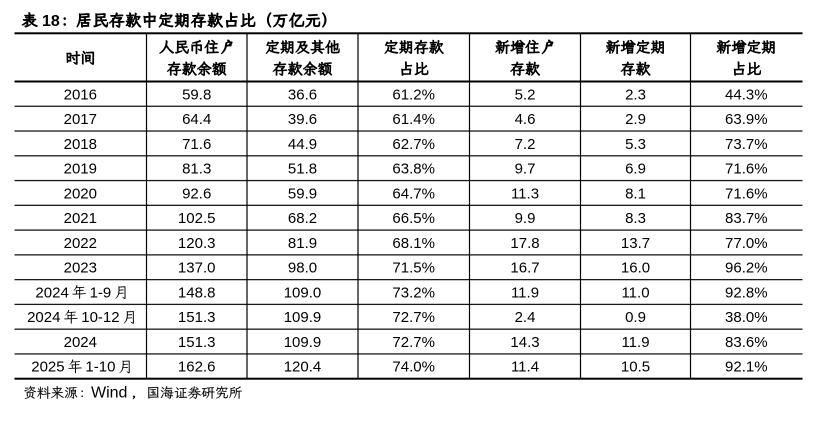 The image size is (835, 433). Describe the element at coordinates (524, 342) in the screenshot. I see `svg-text: 14.3` at that location.